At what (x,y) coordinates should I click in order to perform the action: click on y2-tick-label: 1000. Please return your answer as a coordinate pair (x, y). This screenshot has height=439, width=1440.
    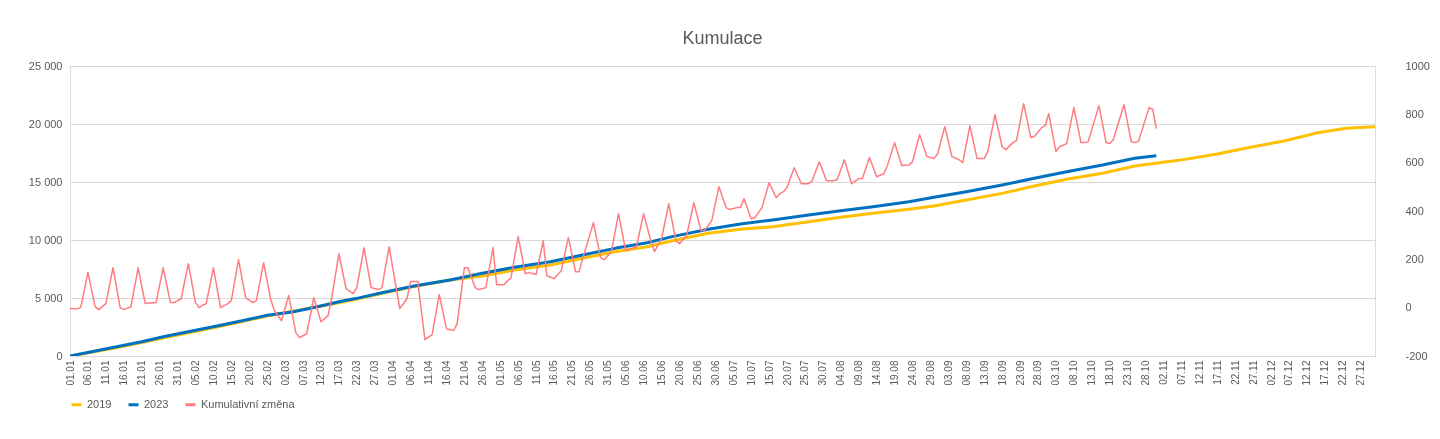
    Looking at the image, I should click on (1417, 65).